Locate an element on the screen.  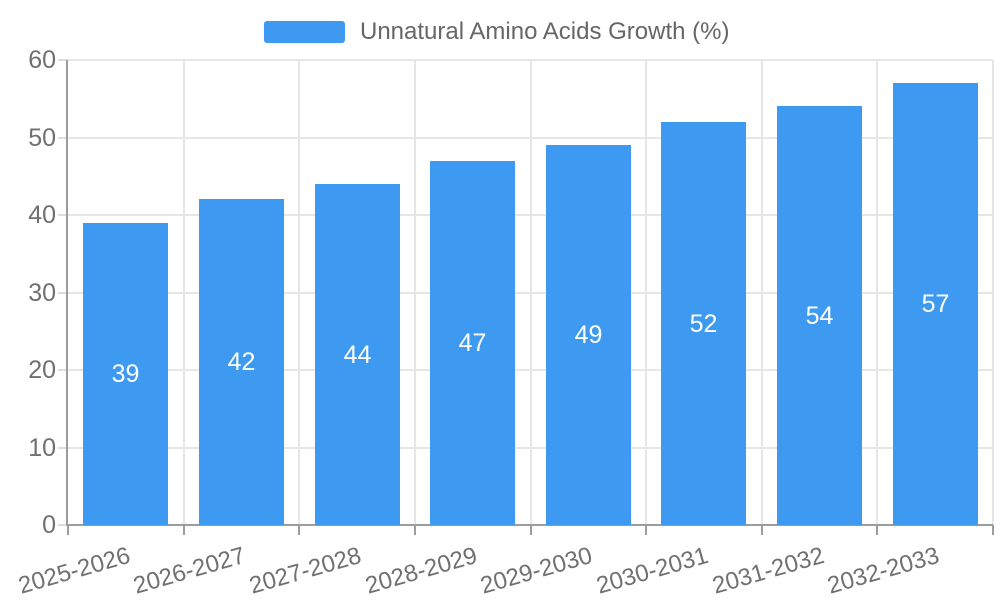
legend-color-swatch is located at coordinates (304, 32).